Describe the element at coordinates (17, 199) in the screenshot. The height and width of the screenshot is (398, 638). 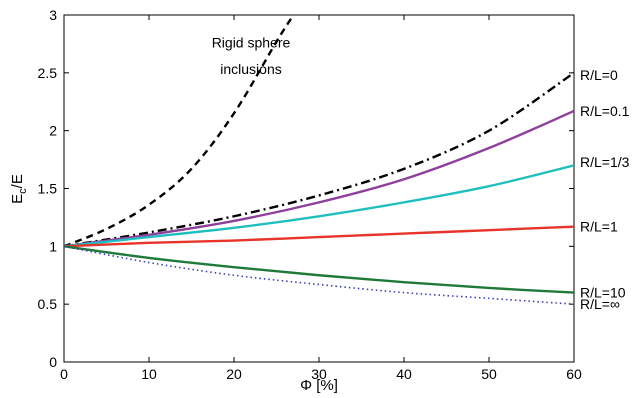
I see `y-axis-label-main: E` at that location.